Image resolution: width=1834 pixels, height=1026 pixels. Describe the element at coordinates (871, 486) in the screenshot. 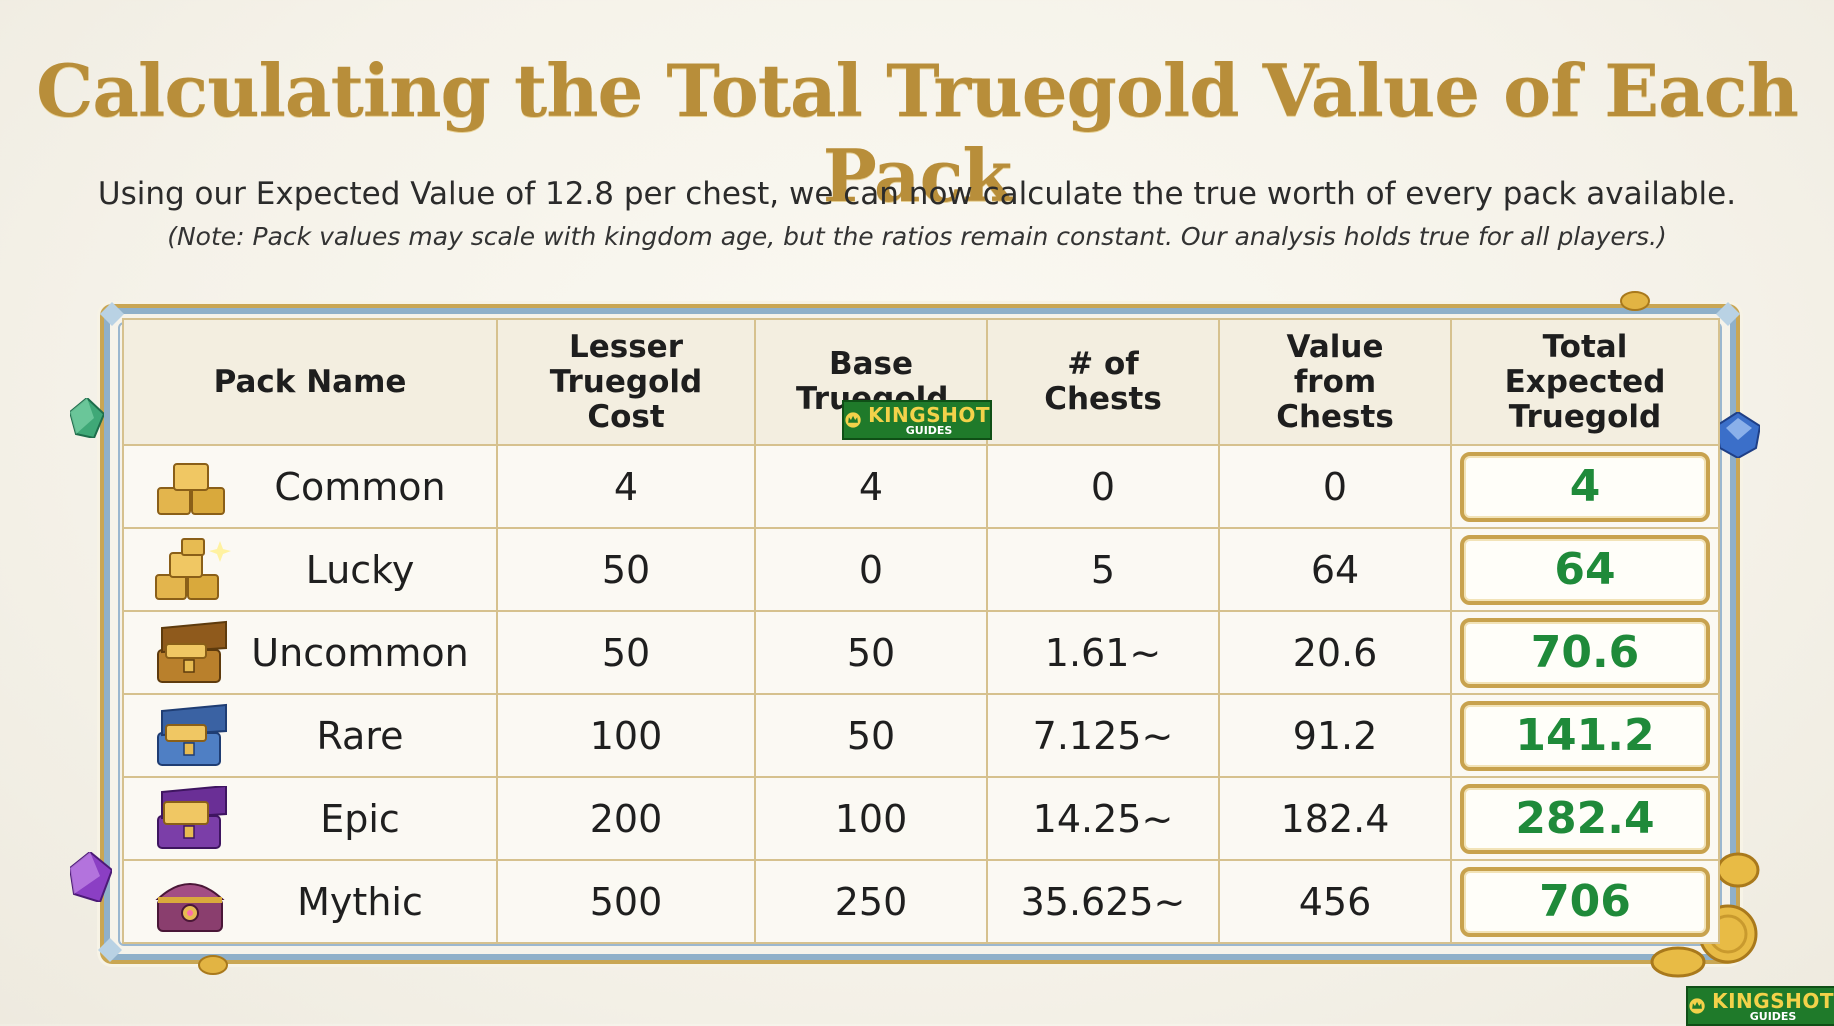

I see `base-truegold-cell: 4` at that location.